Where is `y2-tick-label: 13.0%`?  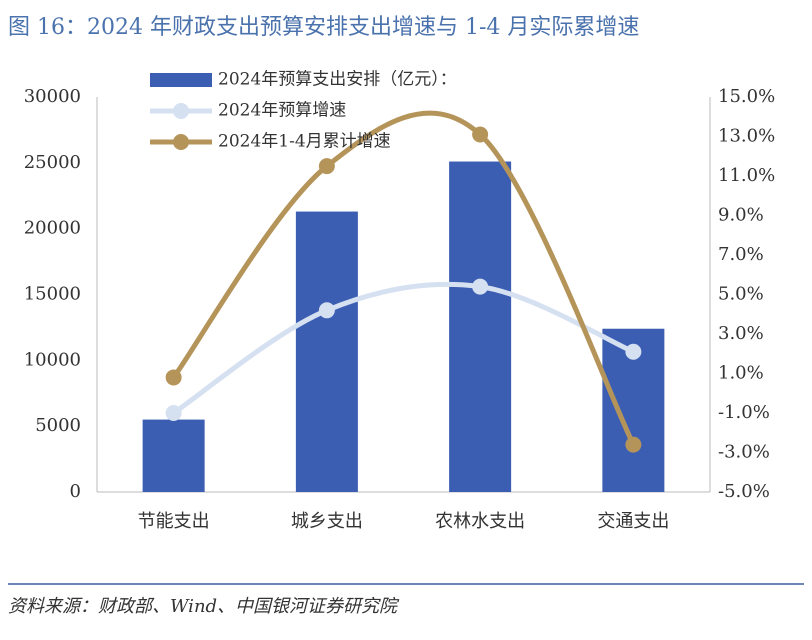
y2-tick-label: 13.0% is located at coordinates (746, 136).